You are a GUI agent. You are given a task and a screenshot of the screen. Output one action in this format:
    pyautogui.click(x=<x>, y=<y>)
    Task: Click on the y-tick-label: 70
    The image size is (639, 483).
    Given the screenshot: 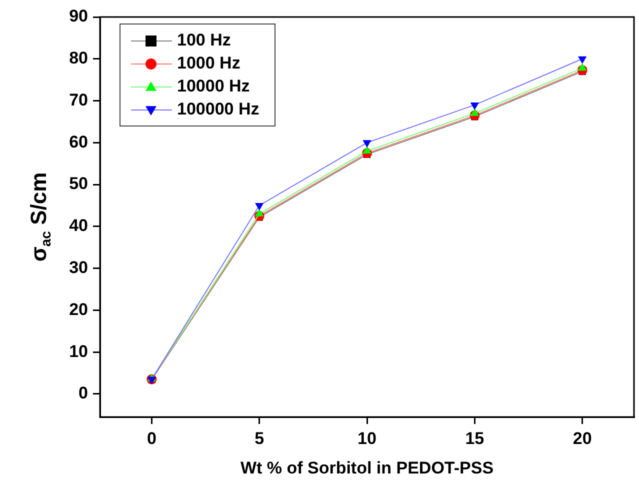 What is the action you would take?
    pyautogui.click(x=78, y=100)
    